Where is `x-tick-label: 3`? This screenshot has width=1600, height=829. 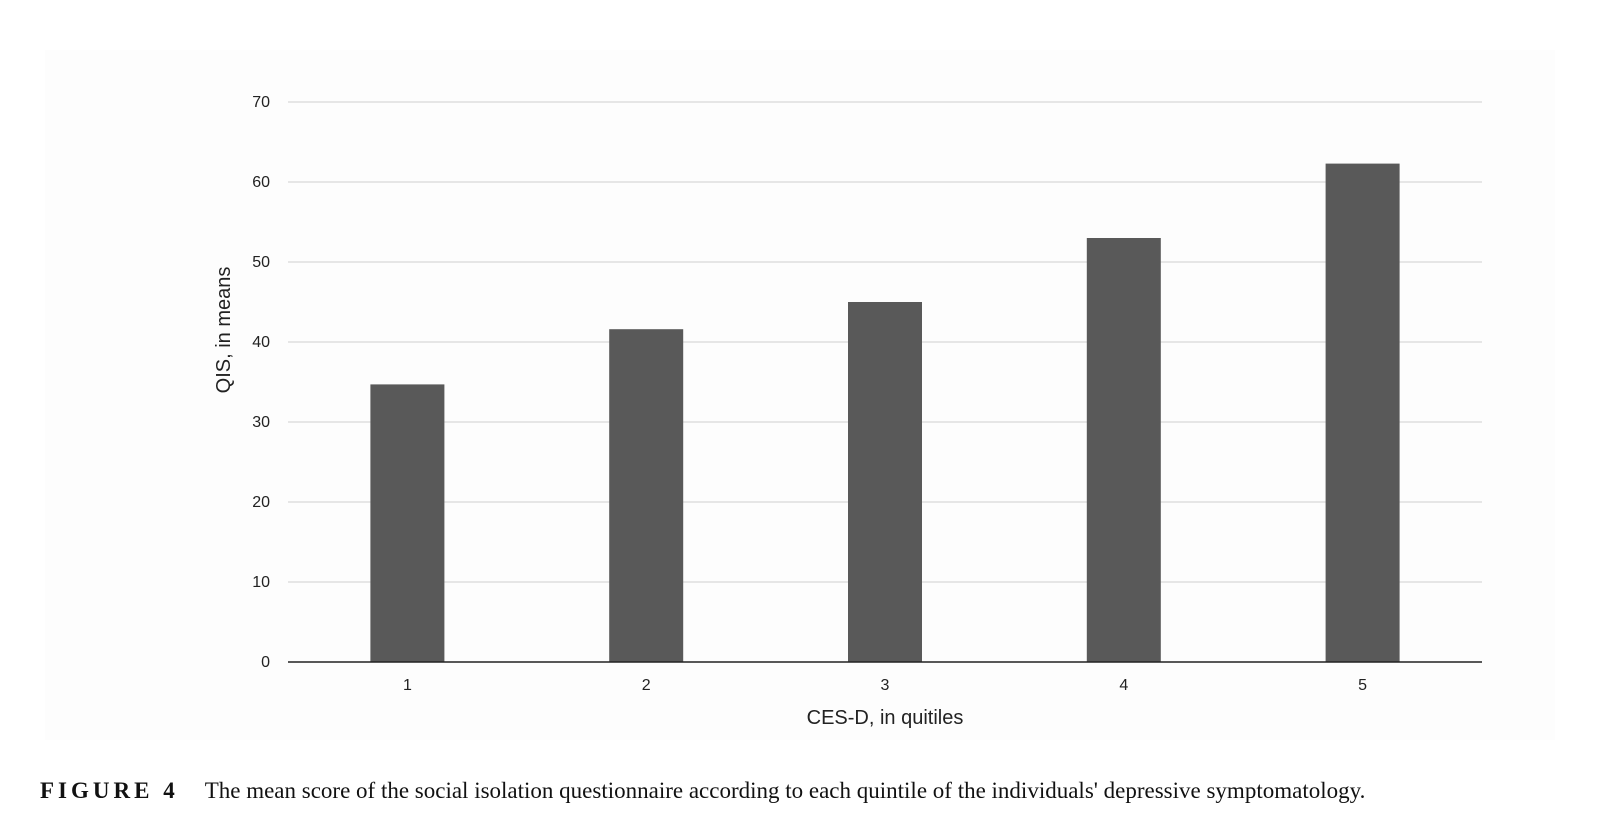
x-tick-label: 3 is located at coordinates (885, 685).